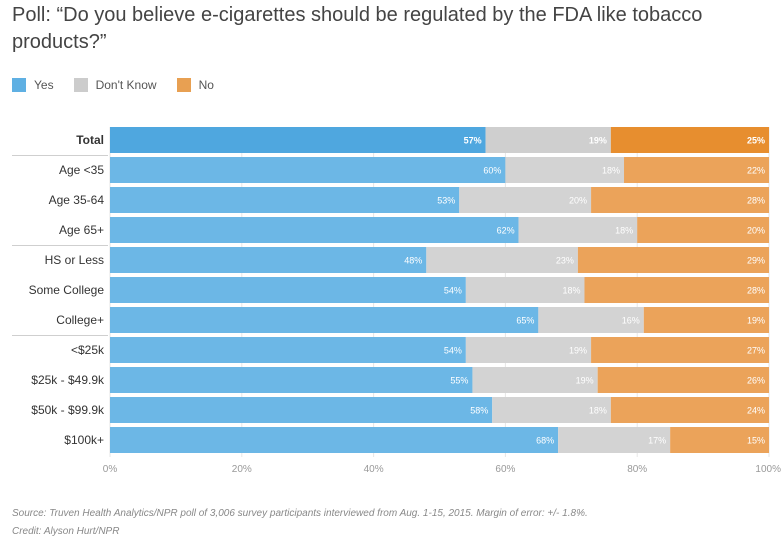  Describe the element at coordinates (756, 261) in the screenshot. I see `bar-value-label: 29%` at that location.